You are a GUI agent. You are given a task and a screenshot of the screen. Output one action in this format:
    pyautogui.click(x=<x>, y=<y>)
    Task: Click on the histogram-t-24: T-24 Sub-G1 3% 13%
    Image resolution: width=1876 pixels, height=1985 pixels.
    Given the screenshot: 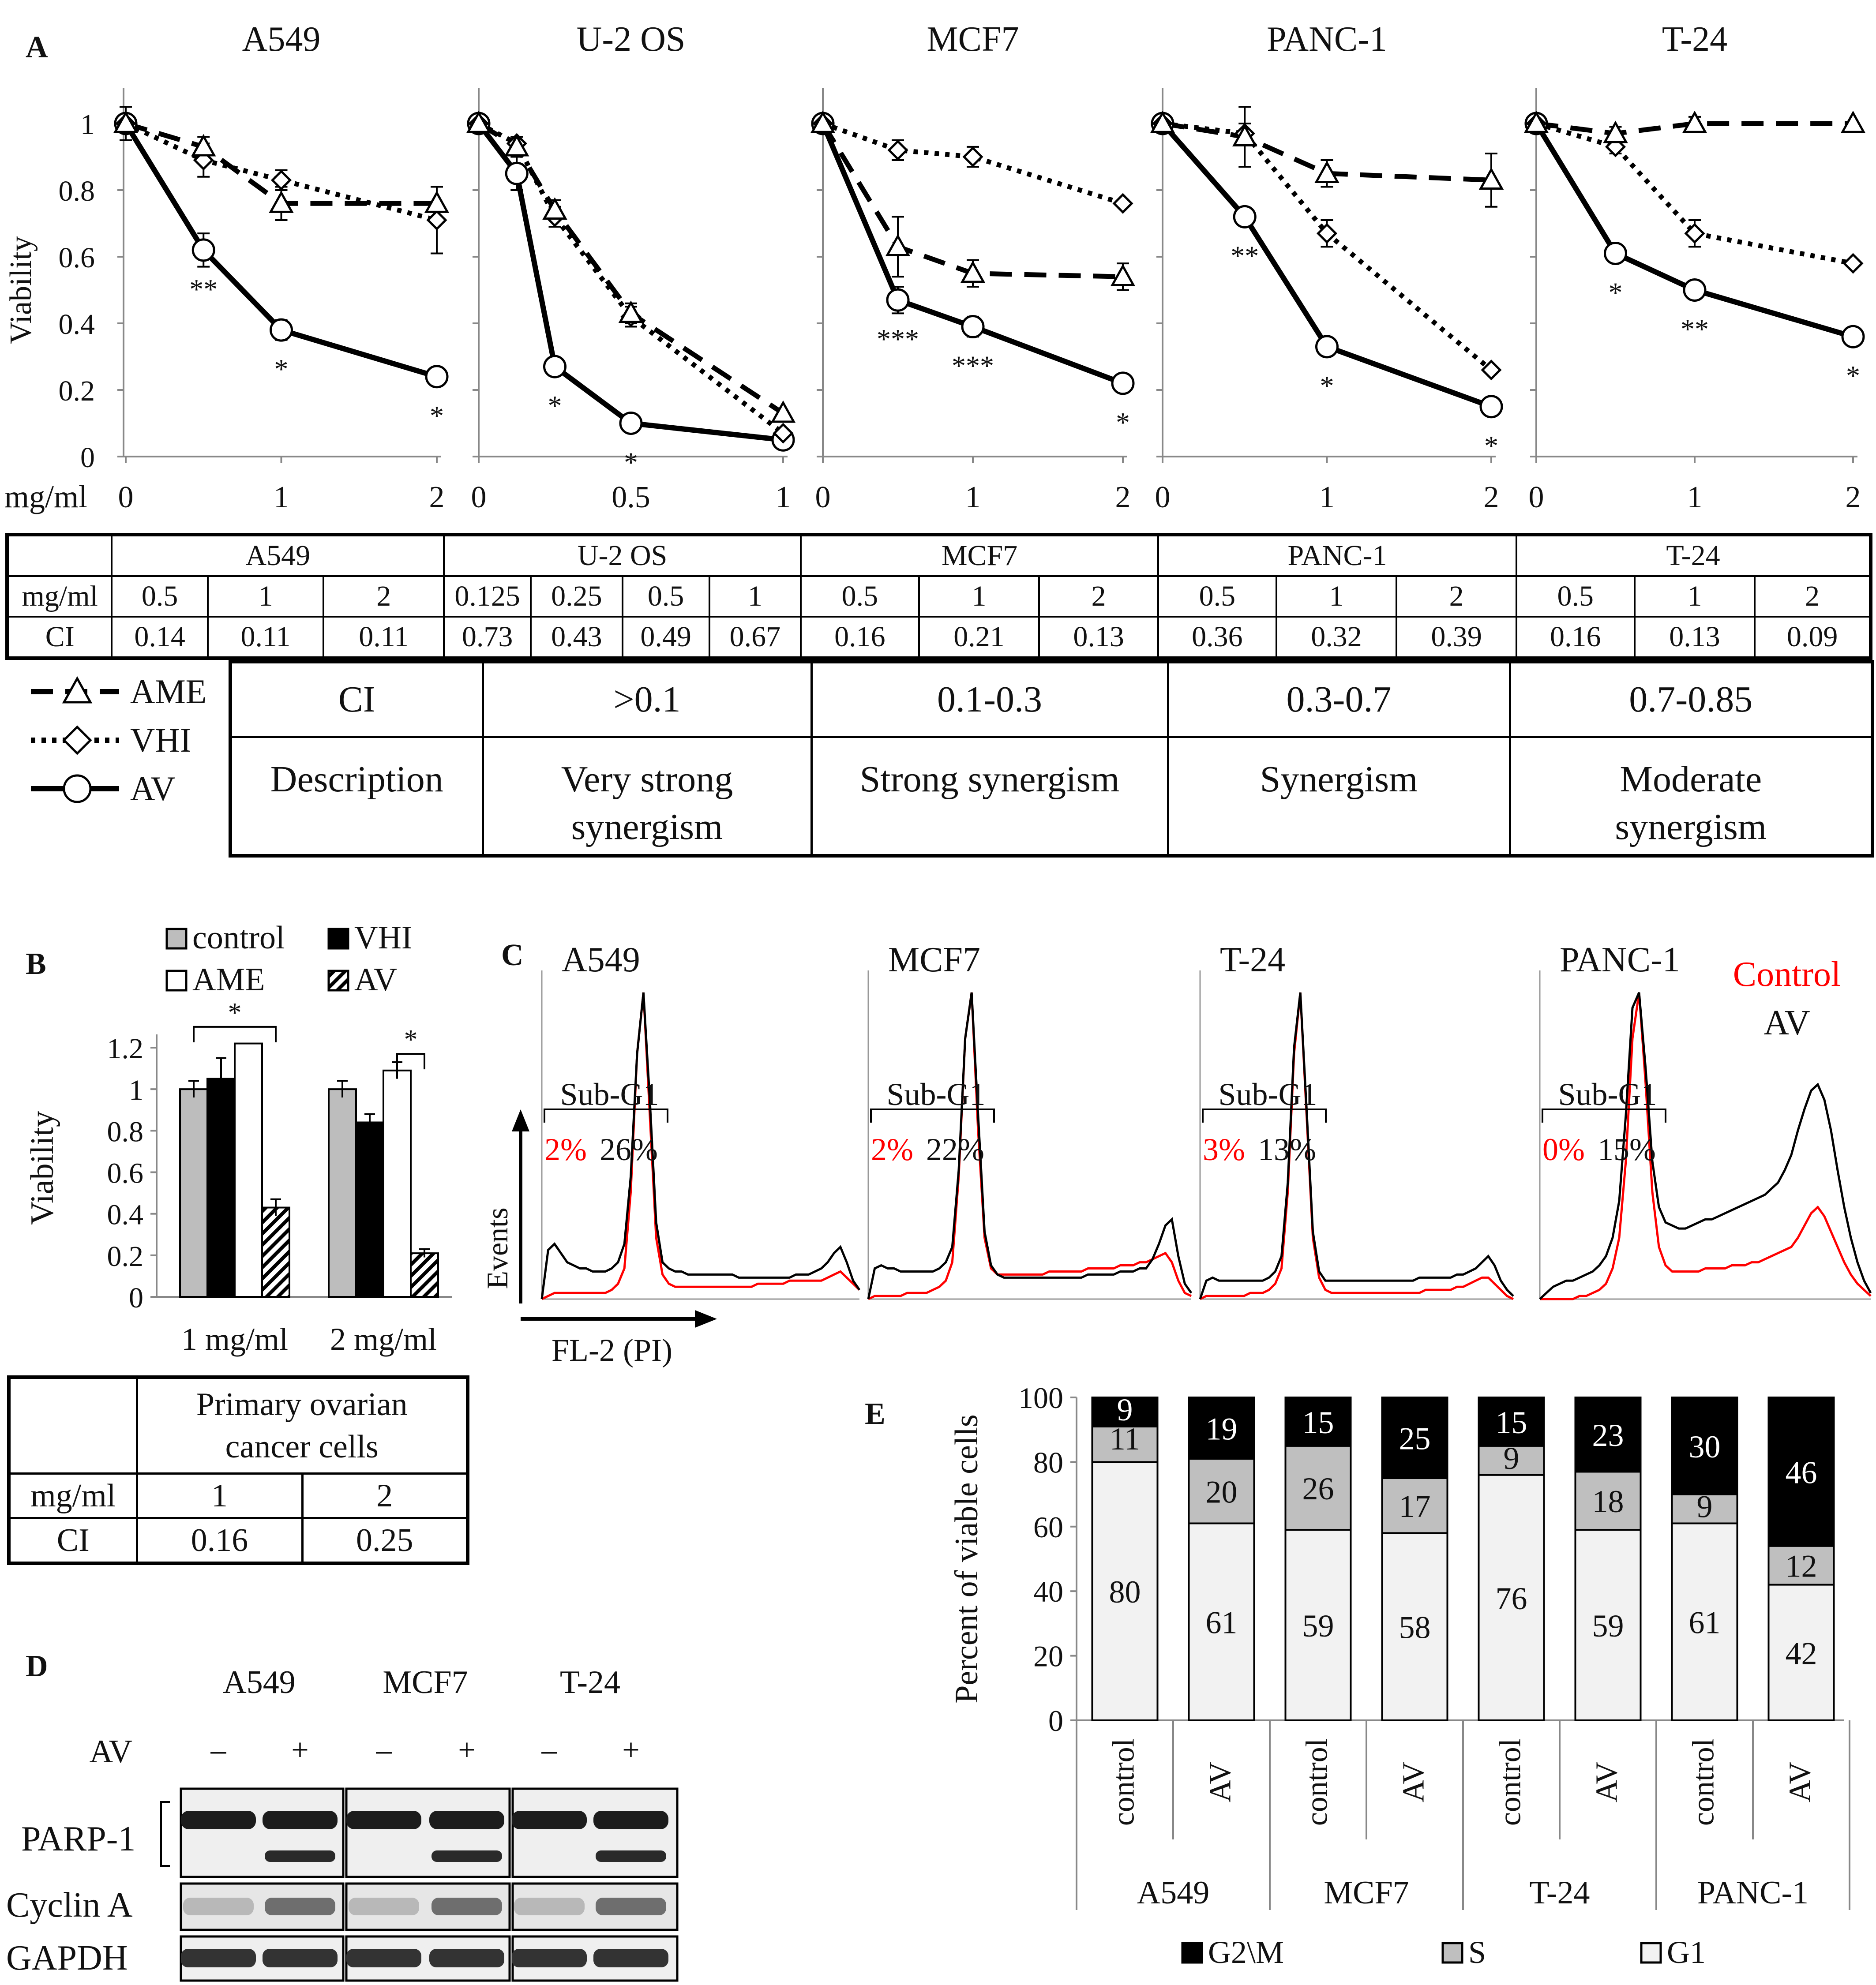 What is the action you would take?
    pyautogui.click(x=1357, y=1120)
    